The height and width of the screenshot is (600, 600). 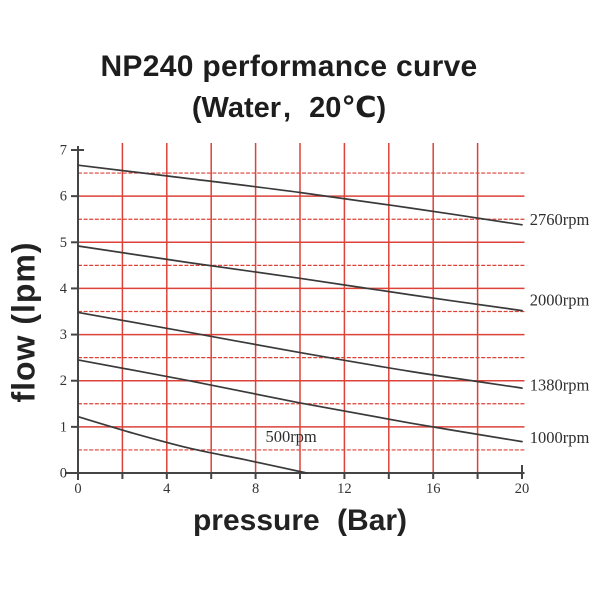 I want to click on curve-2760rpm, so click(x=300, y=195).